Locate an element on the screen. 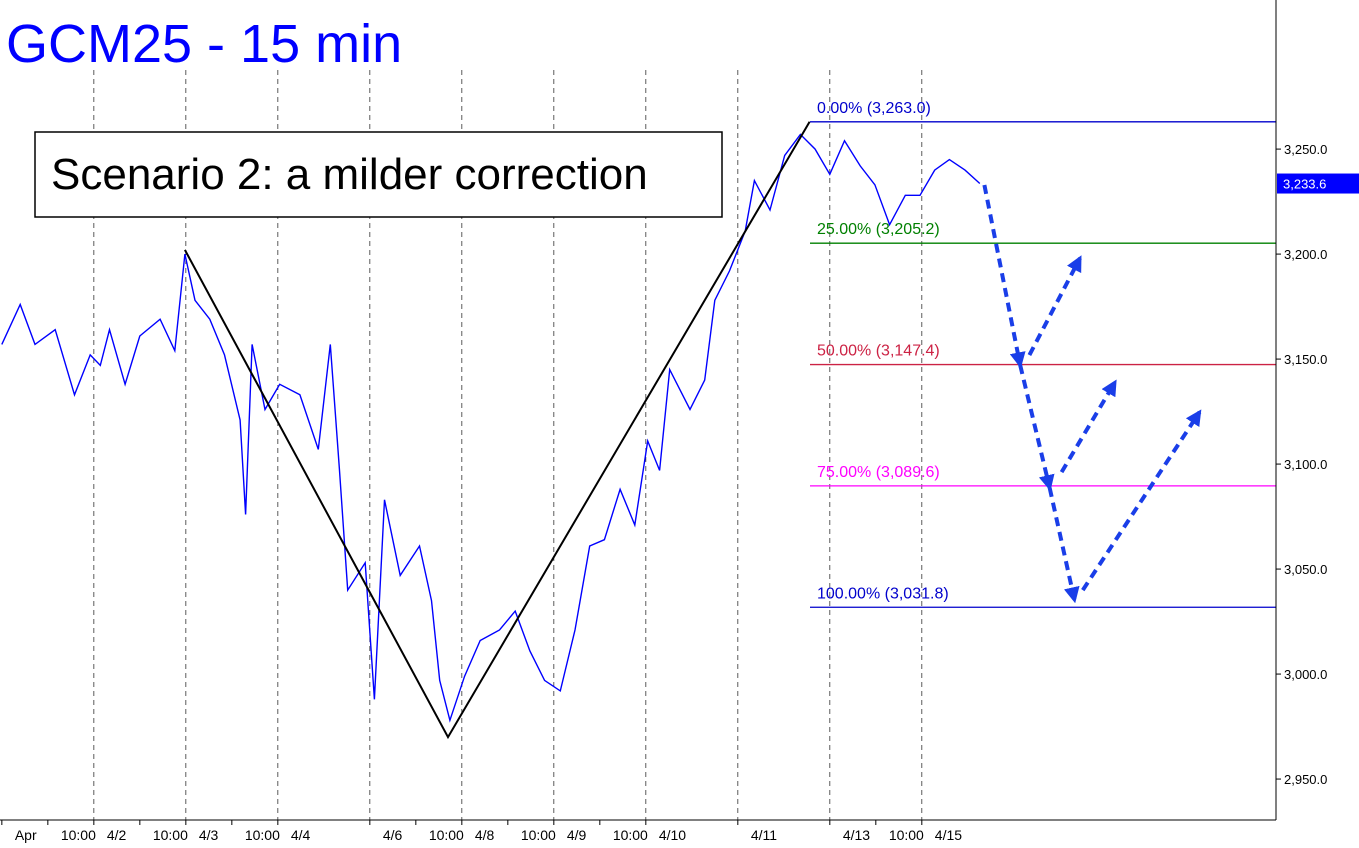  fib-value: (3,031.8) is located at coordinates (917, 593).